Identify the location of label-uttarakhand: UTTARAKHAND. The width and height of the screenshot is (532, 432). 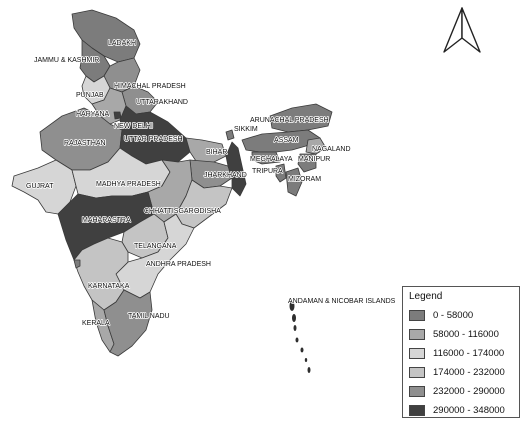
(162, 102).